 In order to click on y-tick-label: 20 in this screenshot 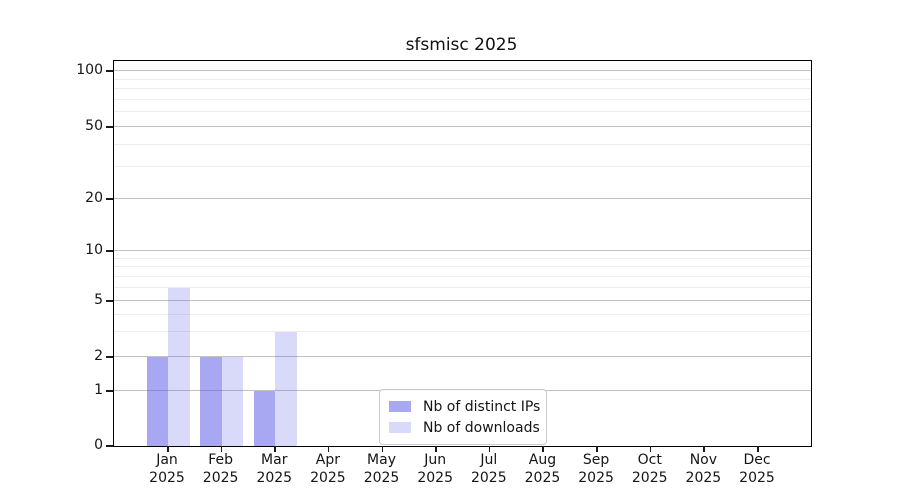, I will do `click(94, 198)`.